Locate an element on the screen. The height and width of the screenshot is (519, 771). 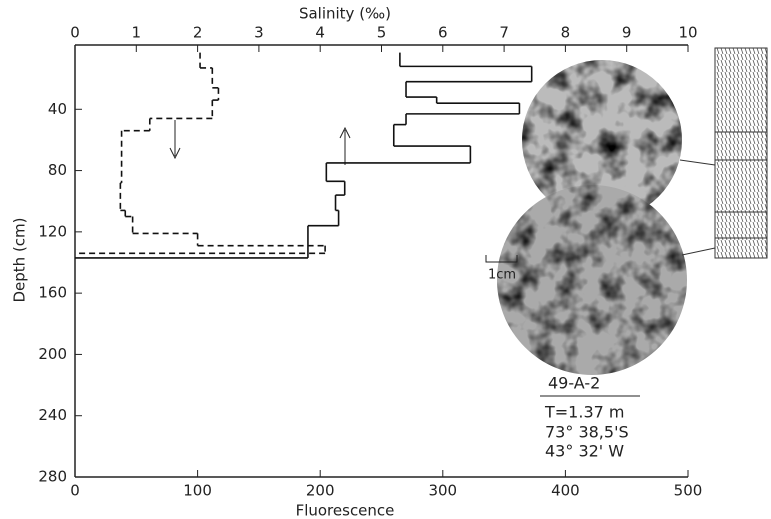
thickness: T=1.37 m is located at coordinates (584, 412).